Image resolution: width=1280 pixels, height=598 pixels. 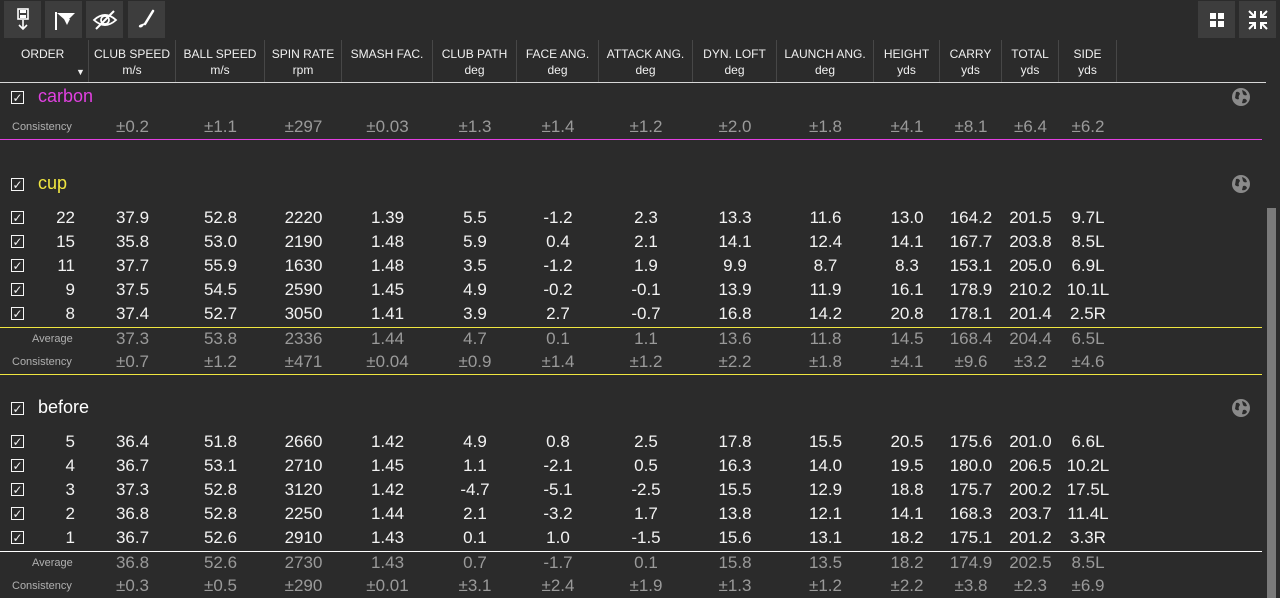 What do you see at coordinates (303, 61) in the screenshot?
I see `column-header-spin_rate: SPIN RATE rpm` at bounding box center [303, 61].